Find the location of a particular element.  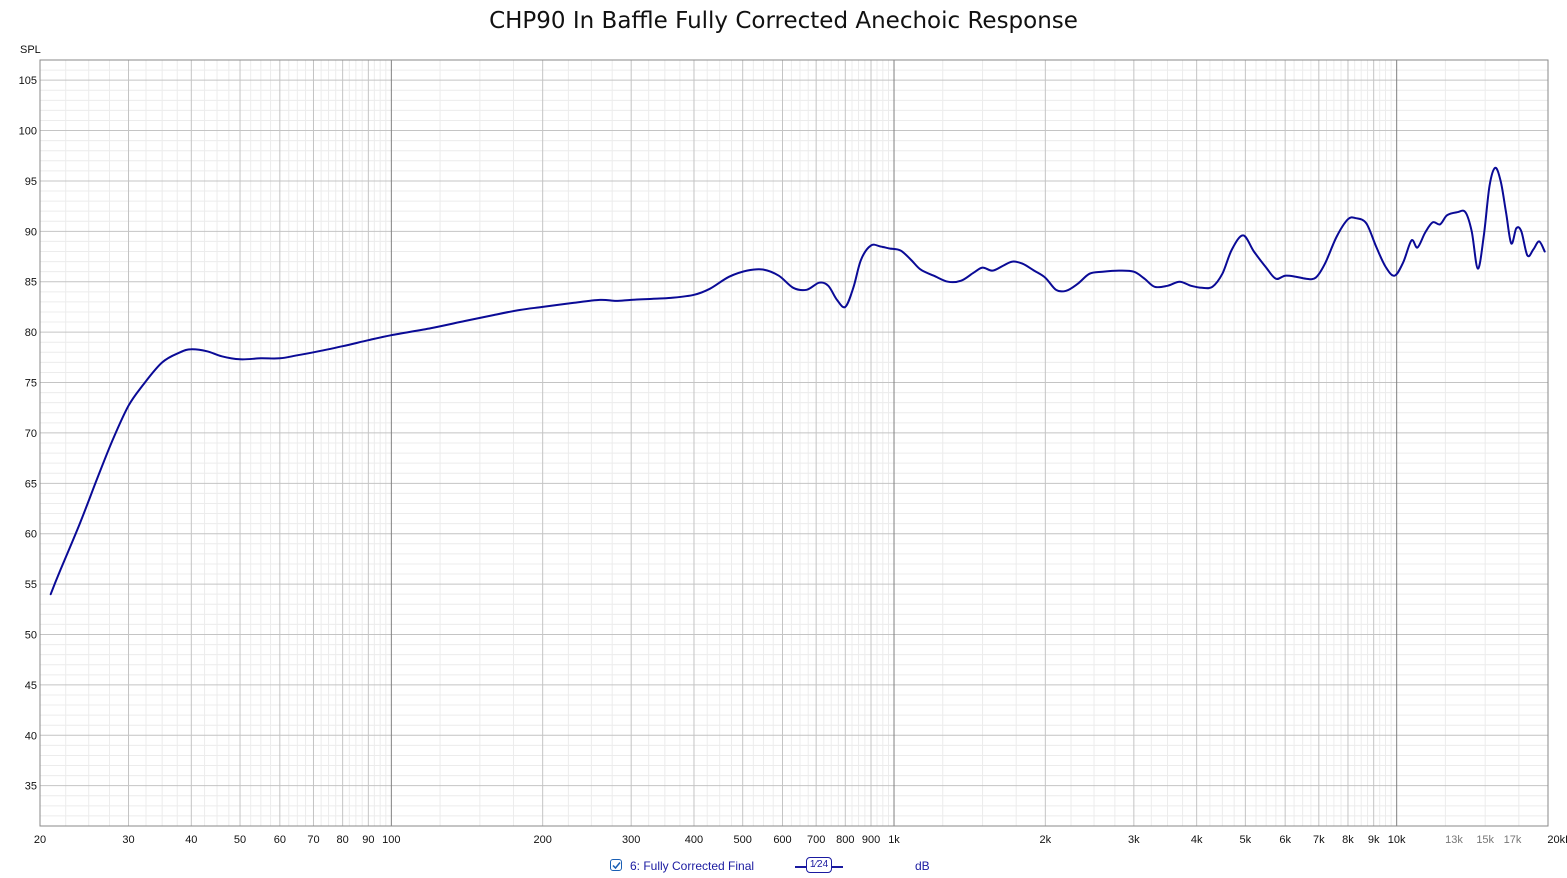

series-visibility-checkbox is located at coordinates (616, 865).